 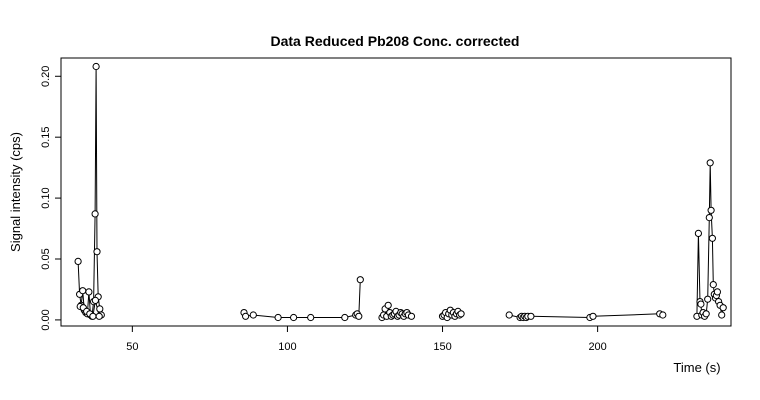 What do you see at coordinates (597, 347) in the screenshot?
I see `x-tick-label: 200` at bounding box center [597, 347].